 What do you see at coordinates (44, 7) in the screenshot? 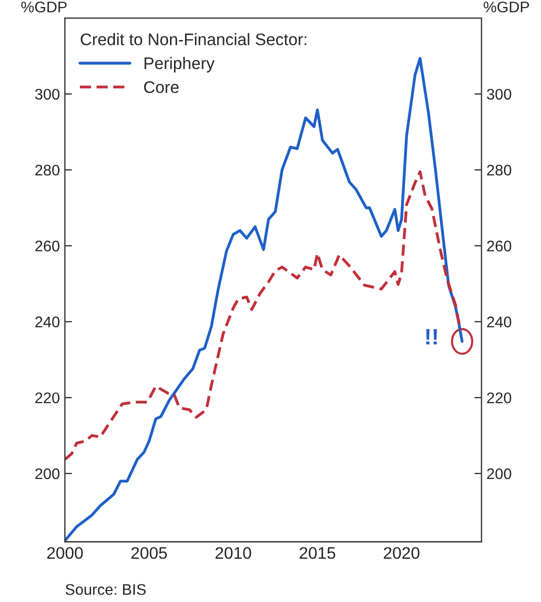
I see `y-axis-title: %GDP` at bounding box center [44, 7].